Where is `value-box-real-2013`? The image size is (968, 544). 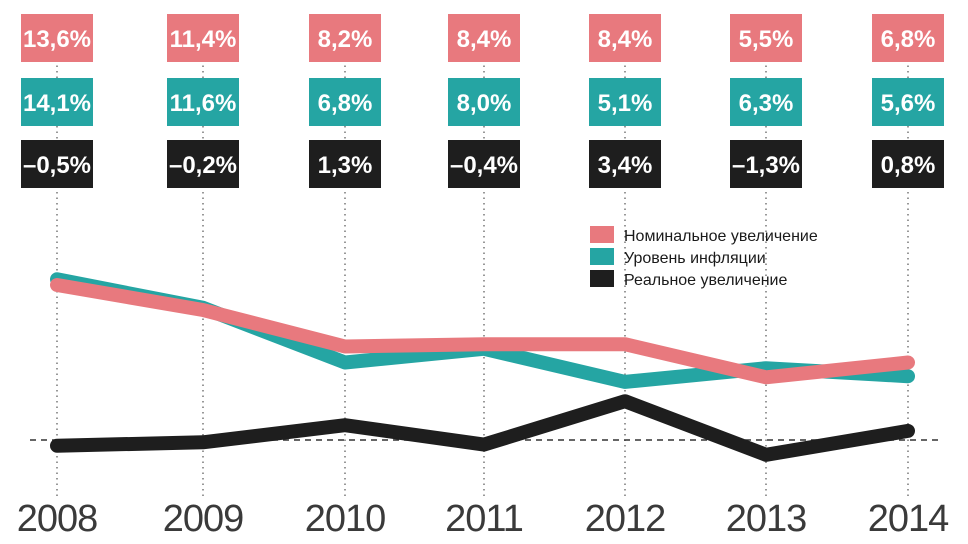 value-box-real-2013 is located at coordinates (766, 164).